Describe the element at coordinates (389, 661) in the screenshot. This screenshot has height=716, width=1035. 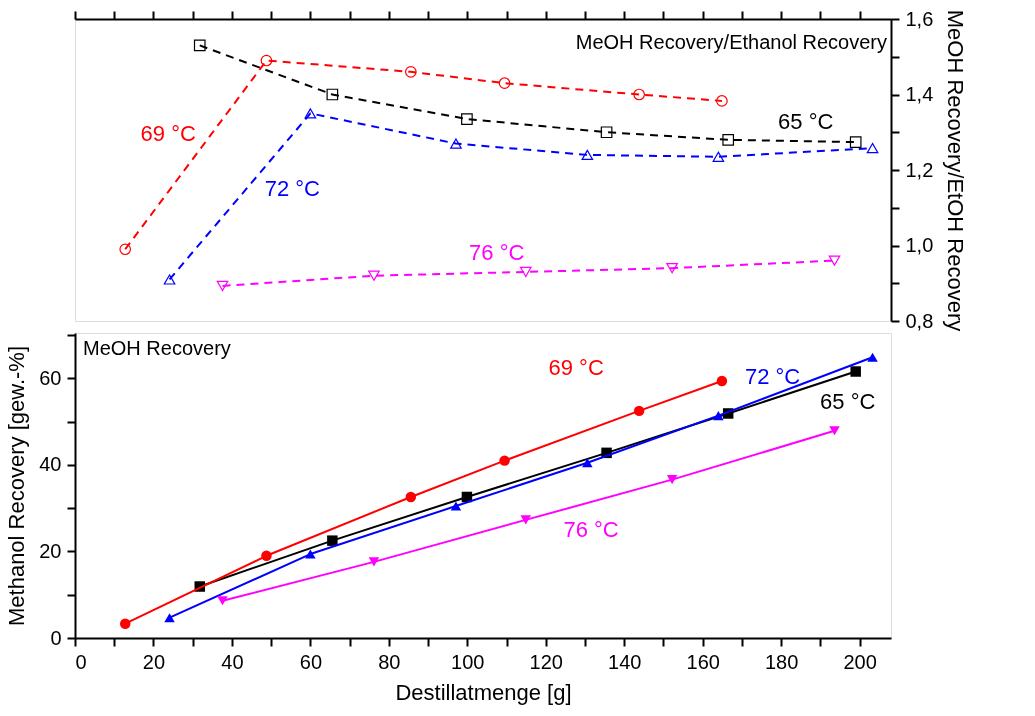
I see `x-tick-label: 80` at that location.